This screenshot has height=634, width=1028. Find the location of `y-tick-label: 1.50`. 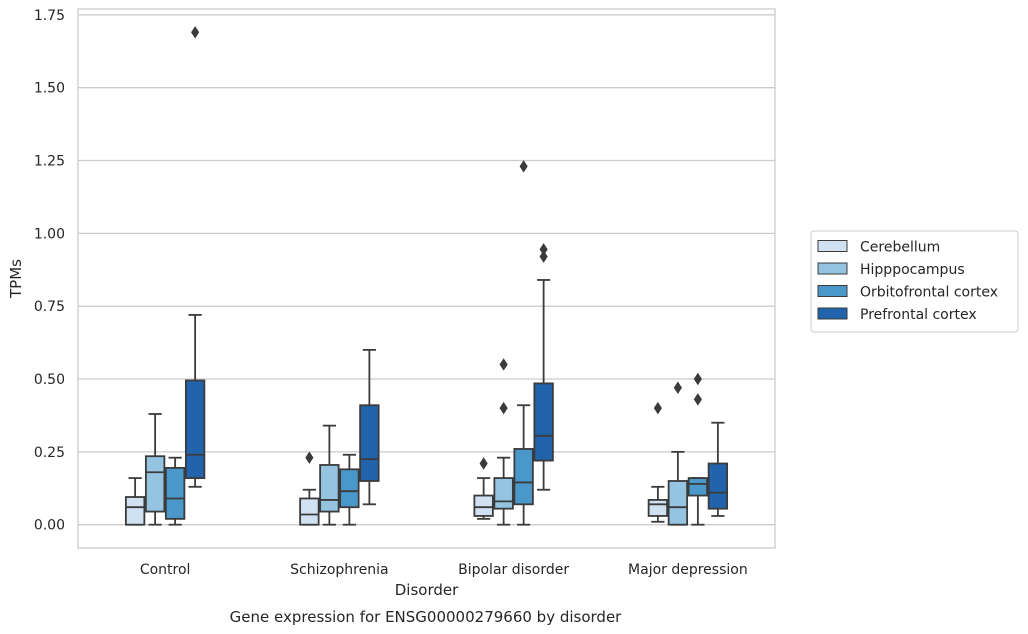

y-tick-label: 1.50 is located at coordinates (49, 89).